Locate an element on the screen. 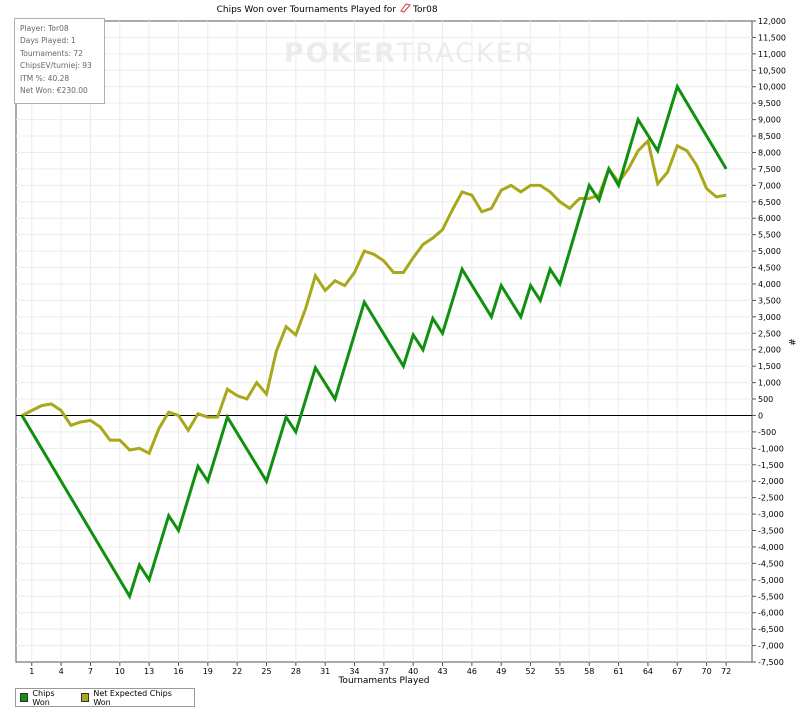  y-tick-label: -1,000 is located at coordinates (771, 448).